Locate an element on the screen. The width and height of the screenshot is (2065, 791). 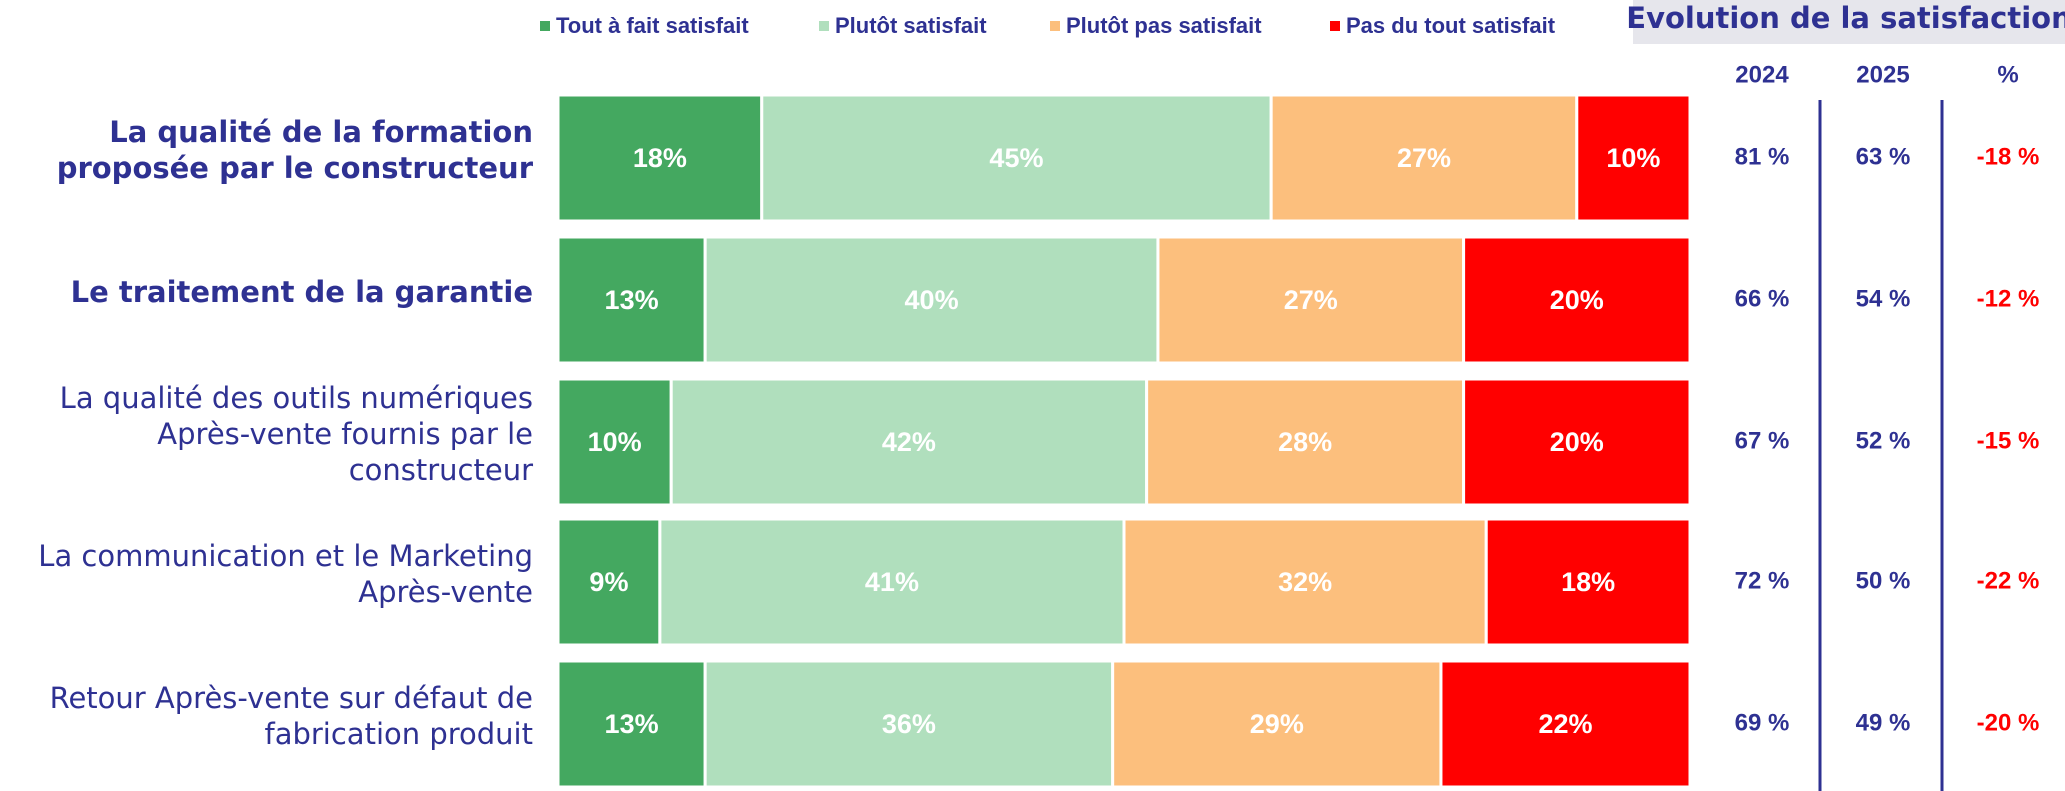
table-cell: 69 % is located at coordinates (1762, 722).